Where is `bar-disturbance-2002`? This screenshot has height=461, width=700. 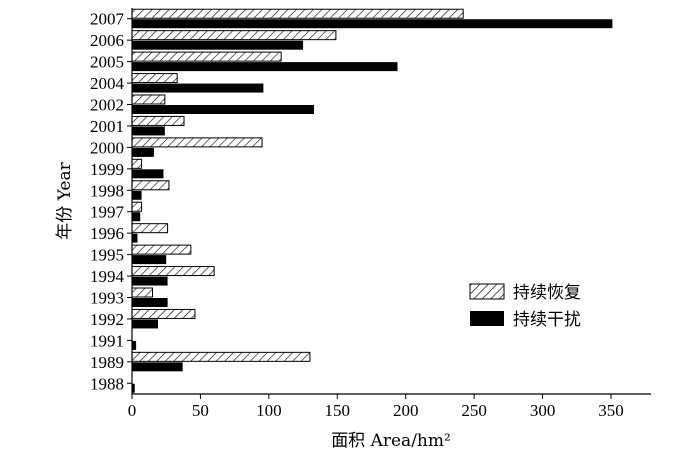 bar-disturbance-2002 is located at coordinates (223, 109).